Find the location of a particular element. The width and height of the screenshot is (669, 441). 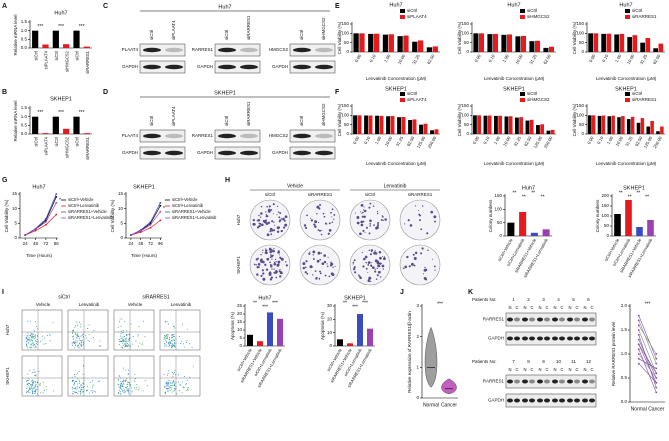

blot is located at coordinates (162, 50).